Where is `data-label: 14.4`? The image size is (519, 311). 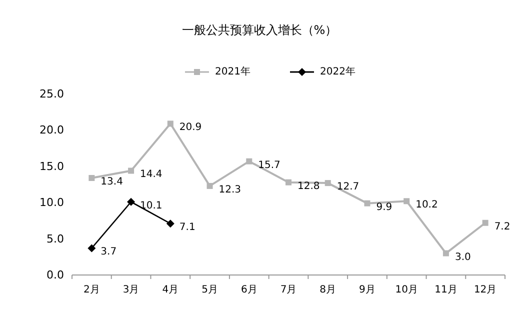 data-label: 14.4 is located at coordinates (151, 174).